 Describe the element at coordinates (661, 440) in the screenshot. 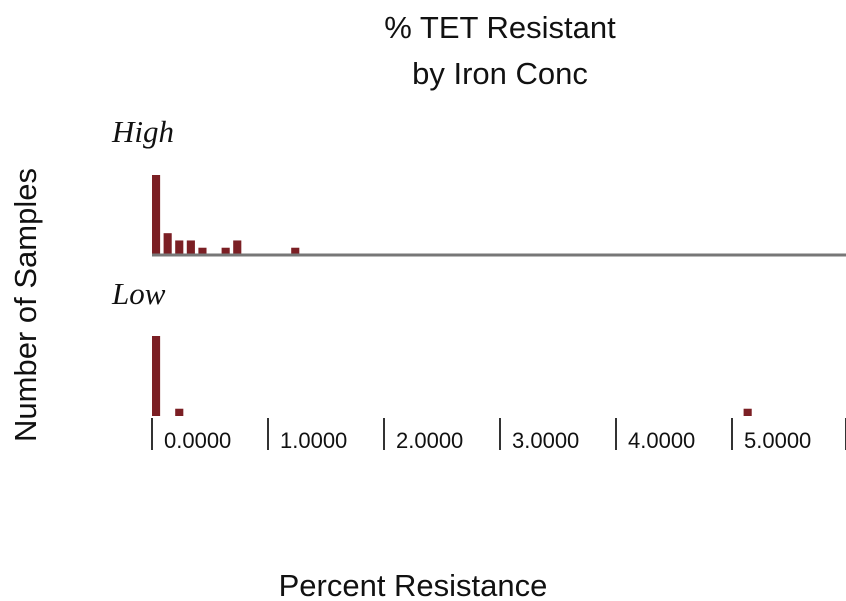

I see `x-tick-label: 4.0000` at that location.